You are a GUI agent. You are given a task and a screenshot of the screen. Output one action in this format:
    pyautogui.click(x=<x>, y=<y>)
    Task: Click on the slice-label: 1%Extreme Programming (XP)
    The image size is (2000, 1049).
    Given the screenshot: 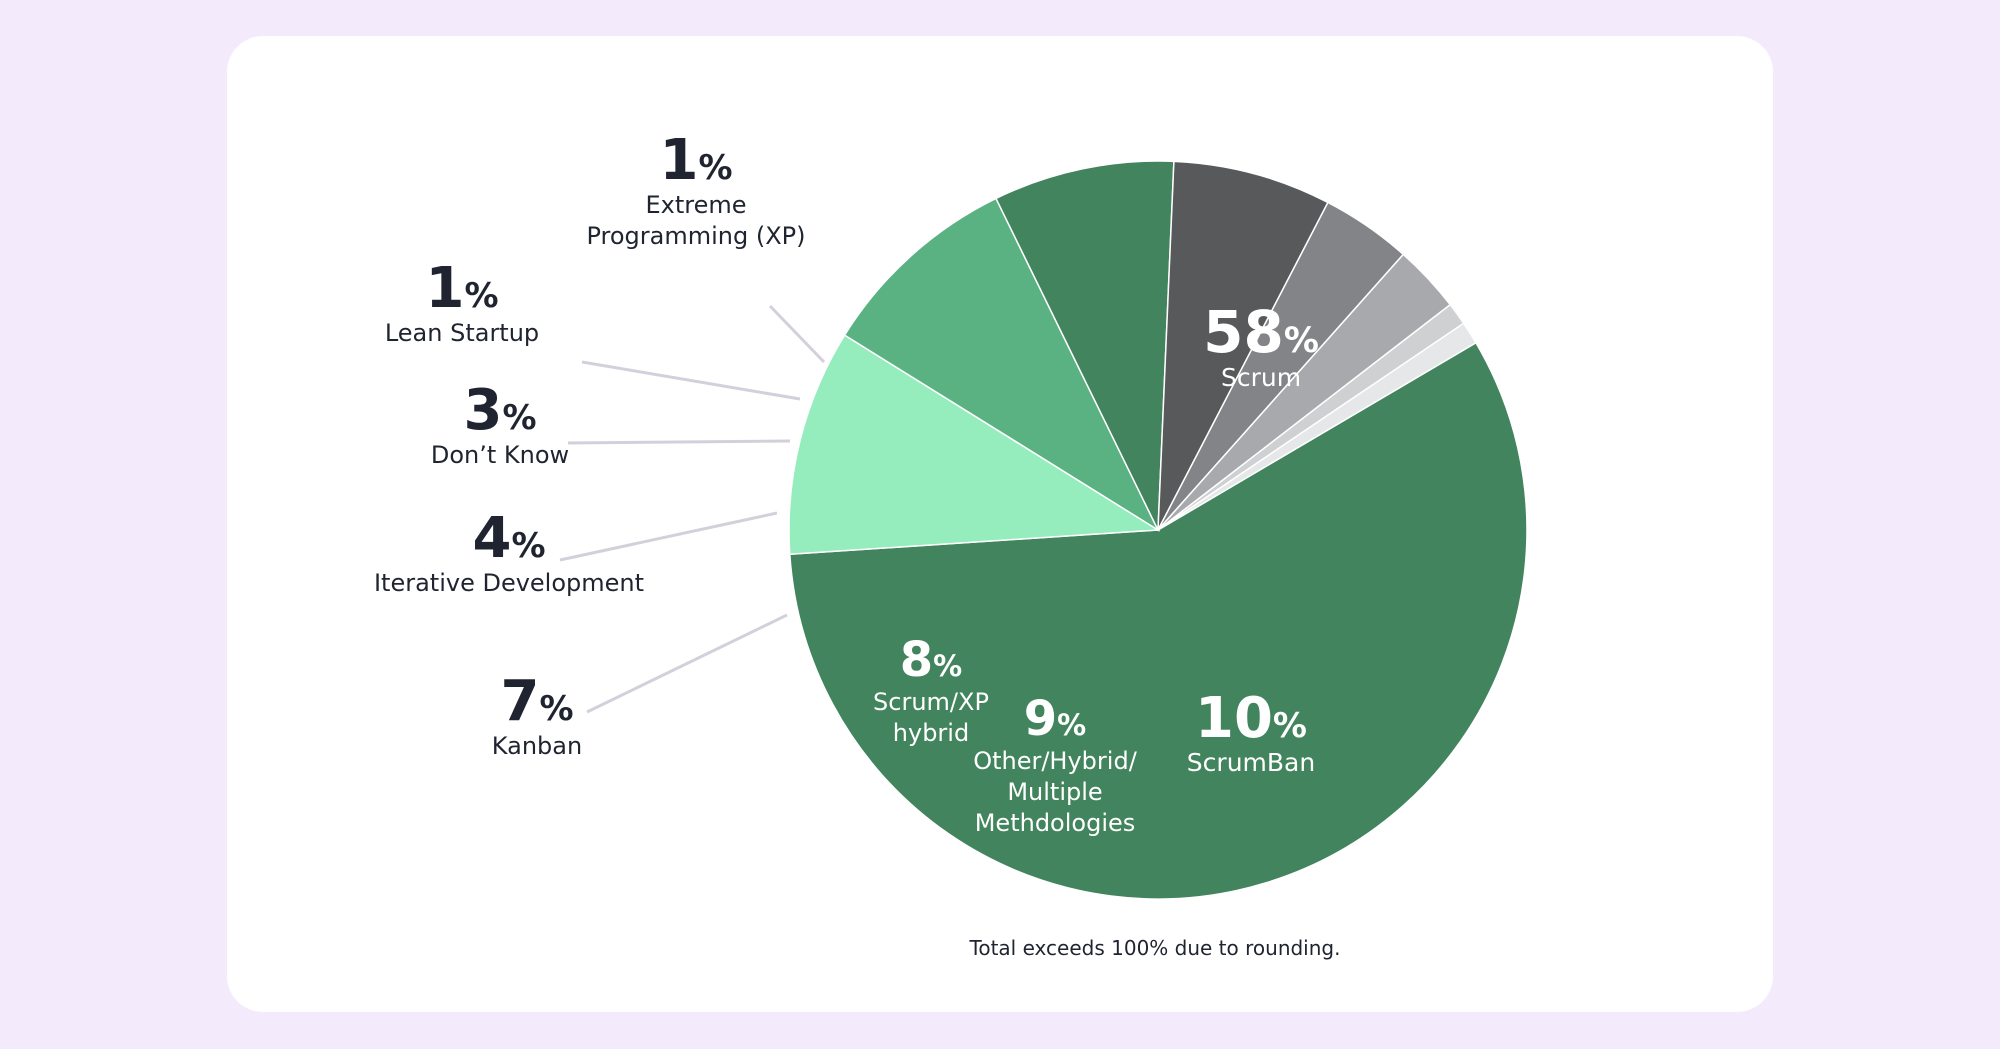 What is the action you would take?
    pyautogui.click(x=695, y=189)
    